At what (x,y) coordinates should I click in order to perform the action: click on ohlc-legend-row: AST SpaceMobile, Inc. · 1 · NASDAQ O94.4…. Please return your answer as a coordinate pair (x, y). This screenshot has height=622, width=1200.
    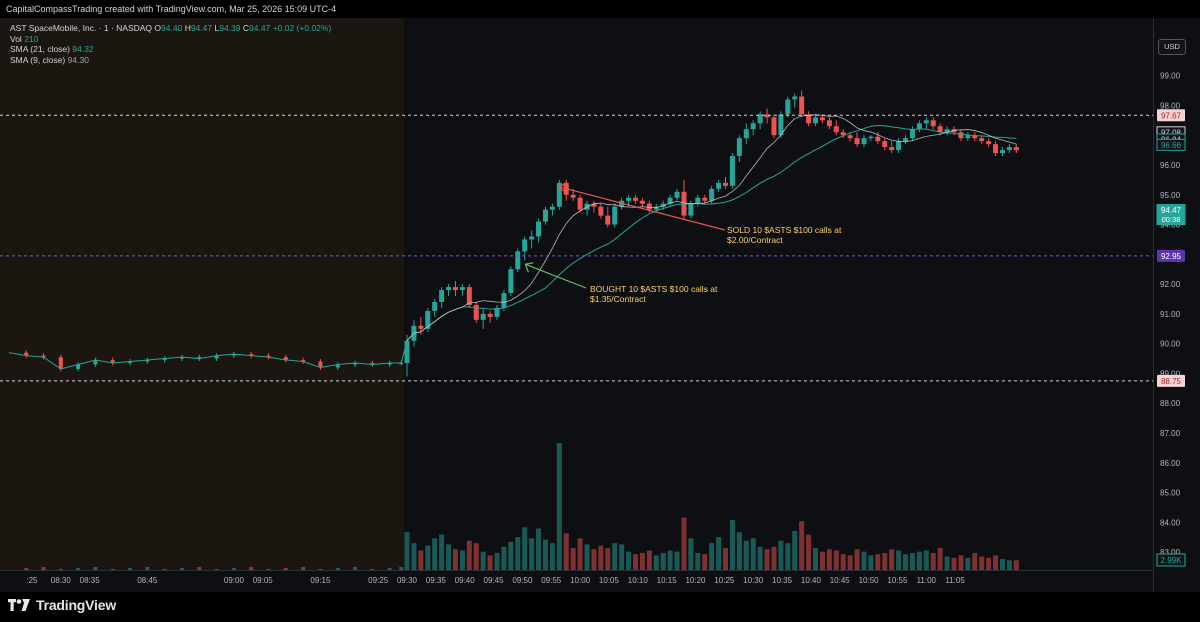
    Looking at the image, I should click on (170, 28).